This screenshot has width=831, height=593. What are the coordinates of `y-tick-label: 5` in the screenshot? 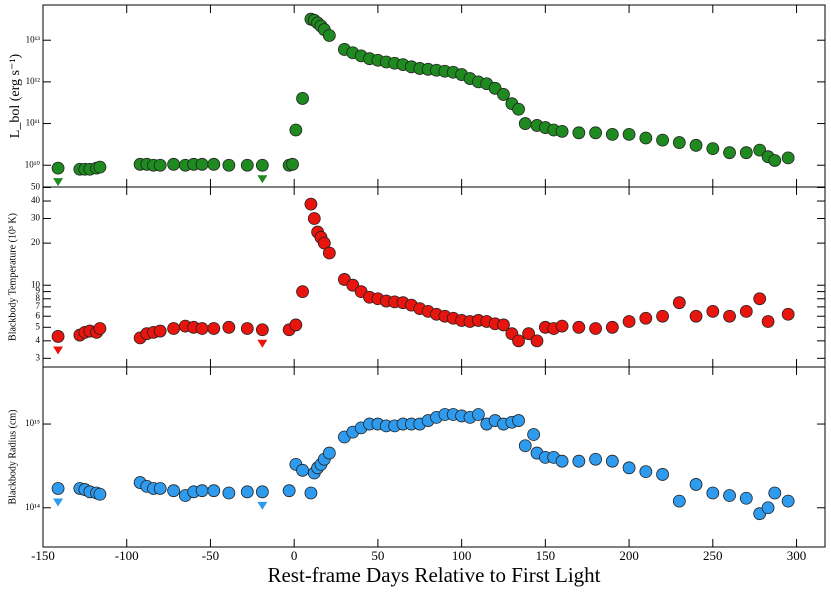 It's located at (38, 326).